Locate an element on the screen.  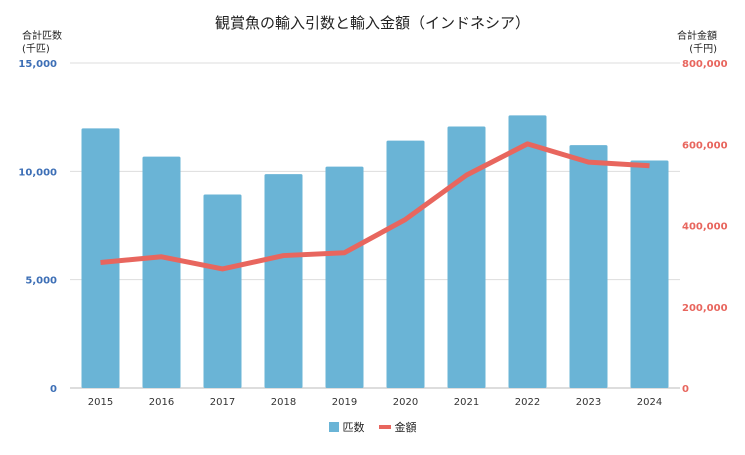
right-tick-label: 600,000 is located at coordinates (705, 145).